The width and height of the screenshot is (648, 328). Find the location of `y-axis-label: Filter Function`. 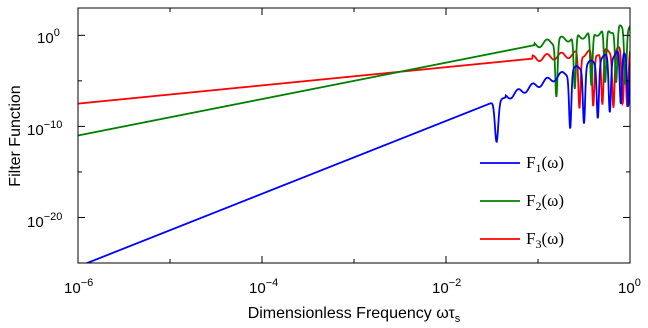

y-axis-label: Filter Function is located at coordinates (15, 135).